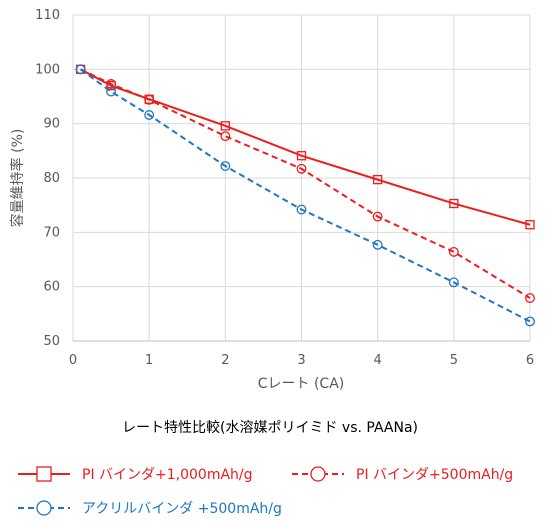 The height and width of the screenshot is (526, 546). I want to click on y-tick-labels: 50 60 70 80 90 100 110, so click(47, 178).